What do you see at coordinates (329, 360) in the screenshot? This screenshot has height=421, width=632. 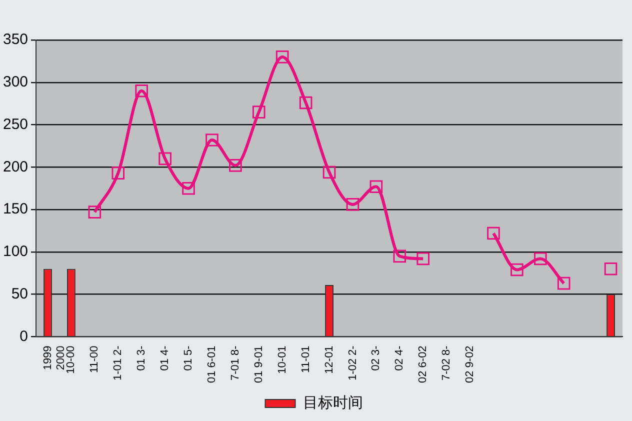 I see `x-tick-label: 12-01` at bounding box center [329, 360].